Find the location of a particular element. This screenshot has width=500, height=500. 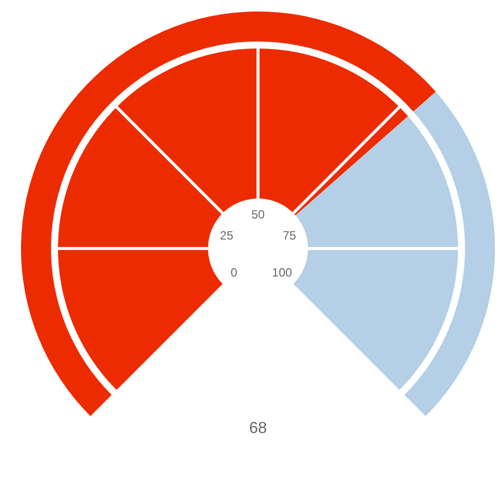

text: 68 is located at coordinates (258, 428).